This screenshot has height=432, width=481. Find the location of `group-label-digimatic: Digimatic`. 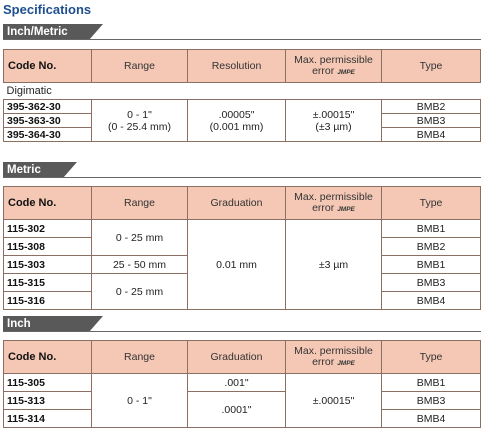

group-label-digimatic: Digimatic is located at coordinates (242, 91).